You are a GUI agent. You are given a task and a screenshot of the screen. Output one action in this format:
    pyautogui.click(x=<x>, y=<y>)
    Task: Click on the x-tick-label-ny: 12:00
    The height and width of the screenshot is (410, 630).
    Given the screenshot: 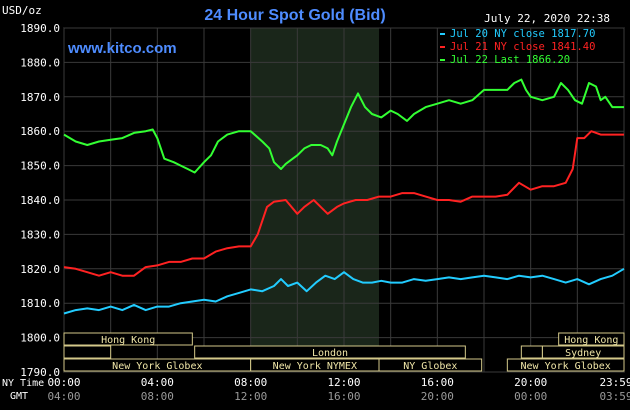 What is the action you would take?
    pyautogui.click(x=343, y=382)
    